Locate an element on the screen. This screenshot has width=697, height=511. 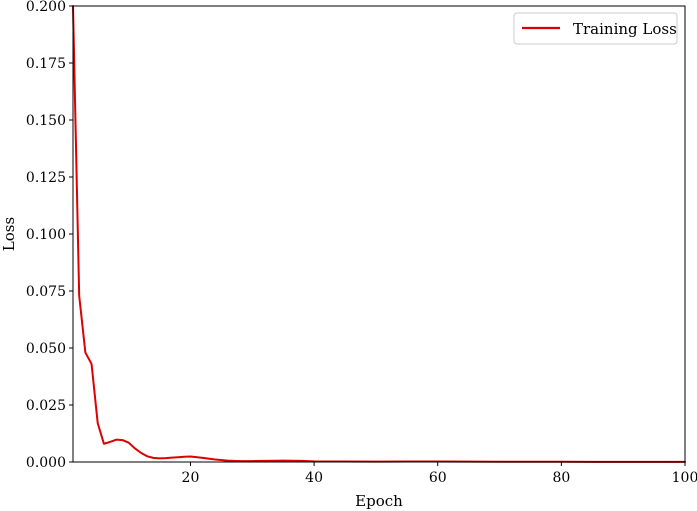
y-tick-label: 0.125 is located at coordinates (46, 178).